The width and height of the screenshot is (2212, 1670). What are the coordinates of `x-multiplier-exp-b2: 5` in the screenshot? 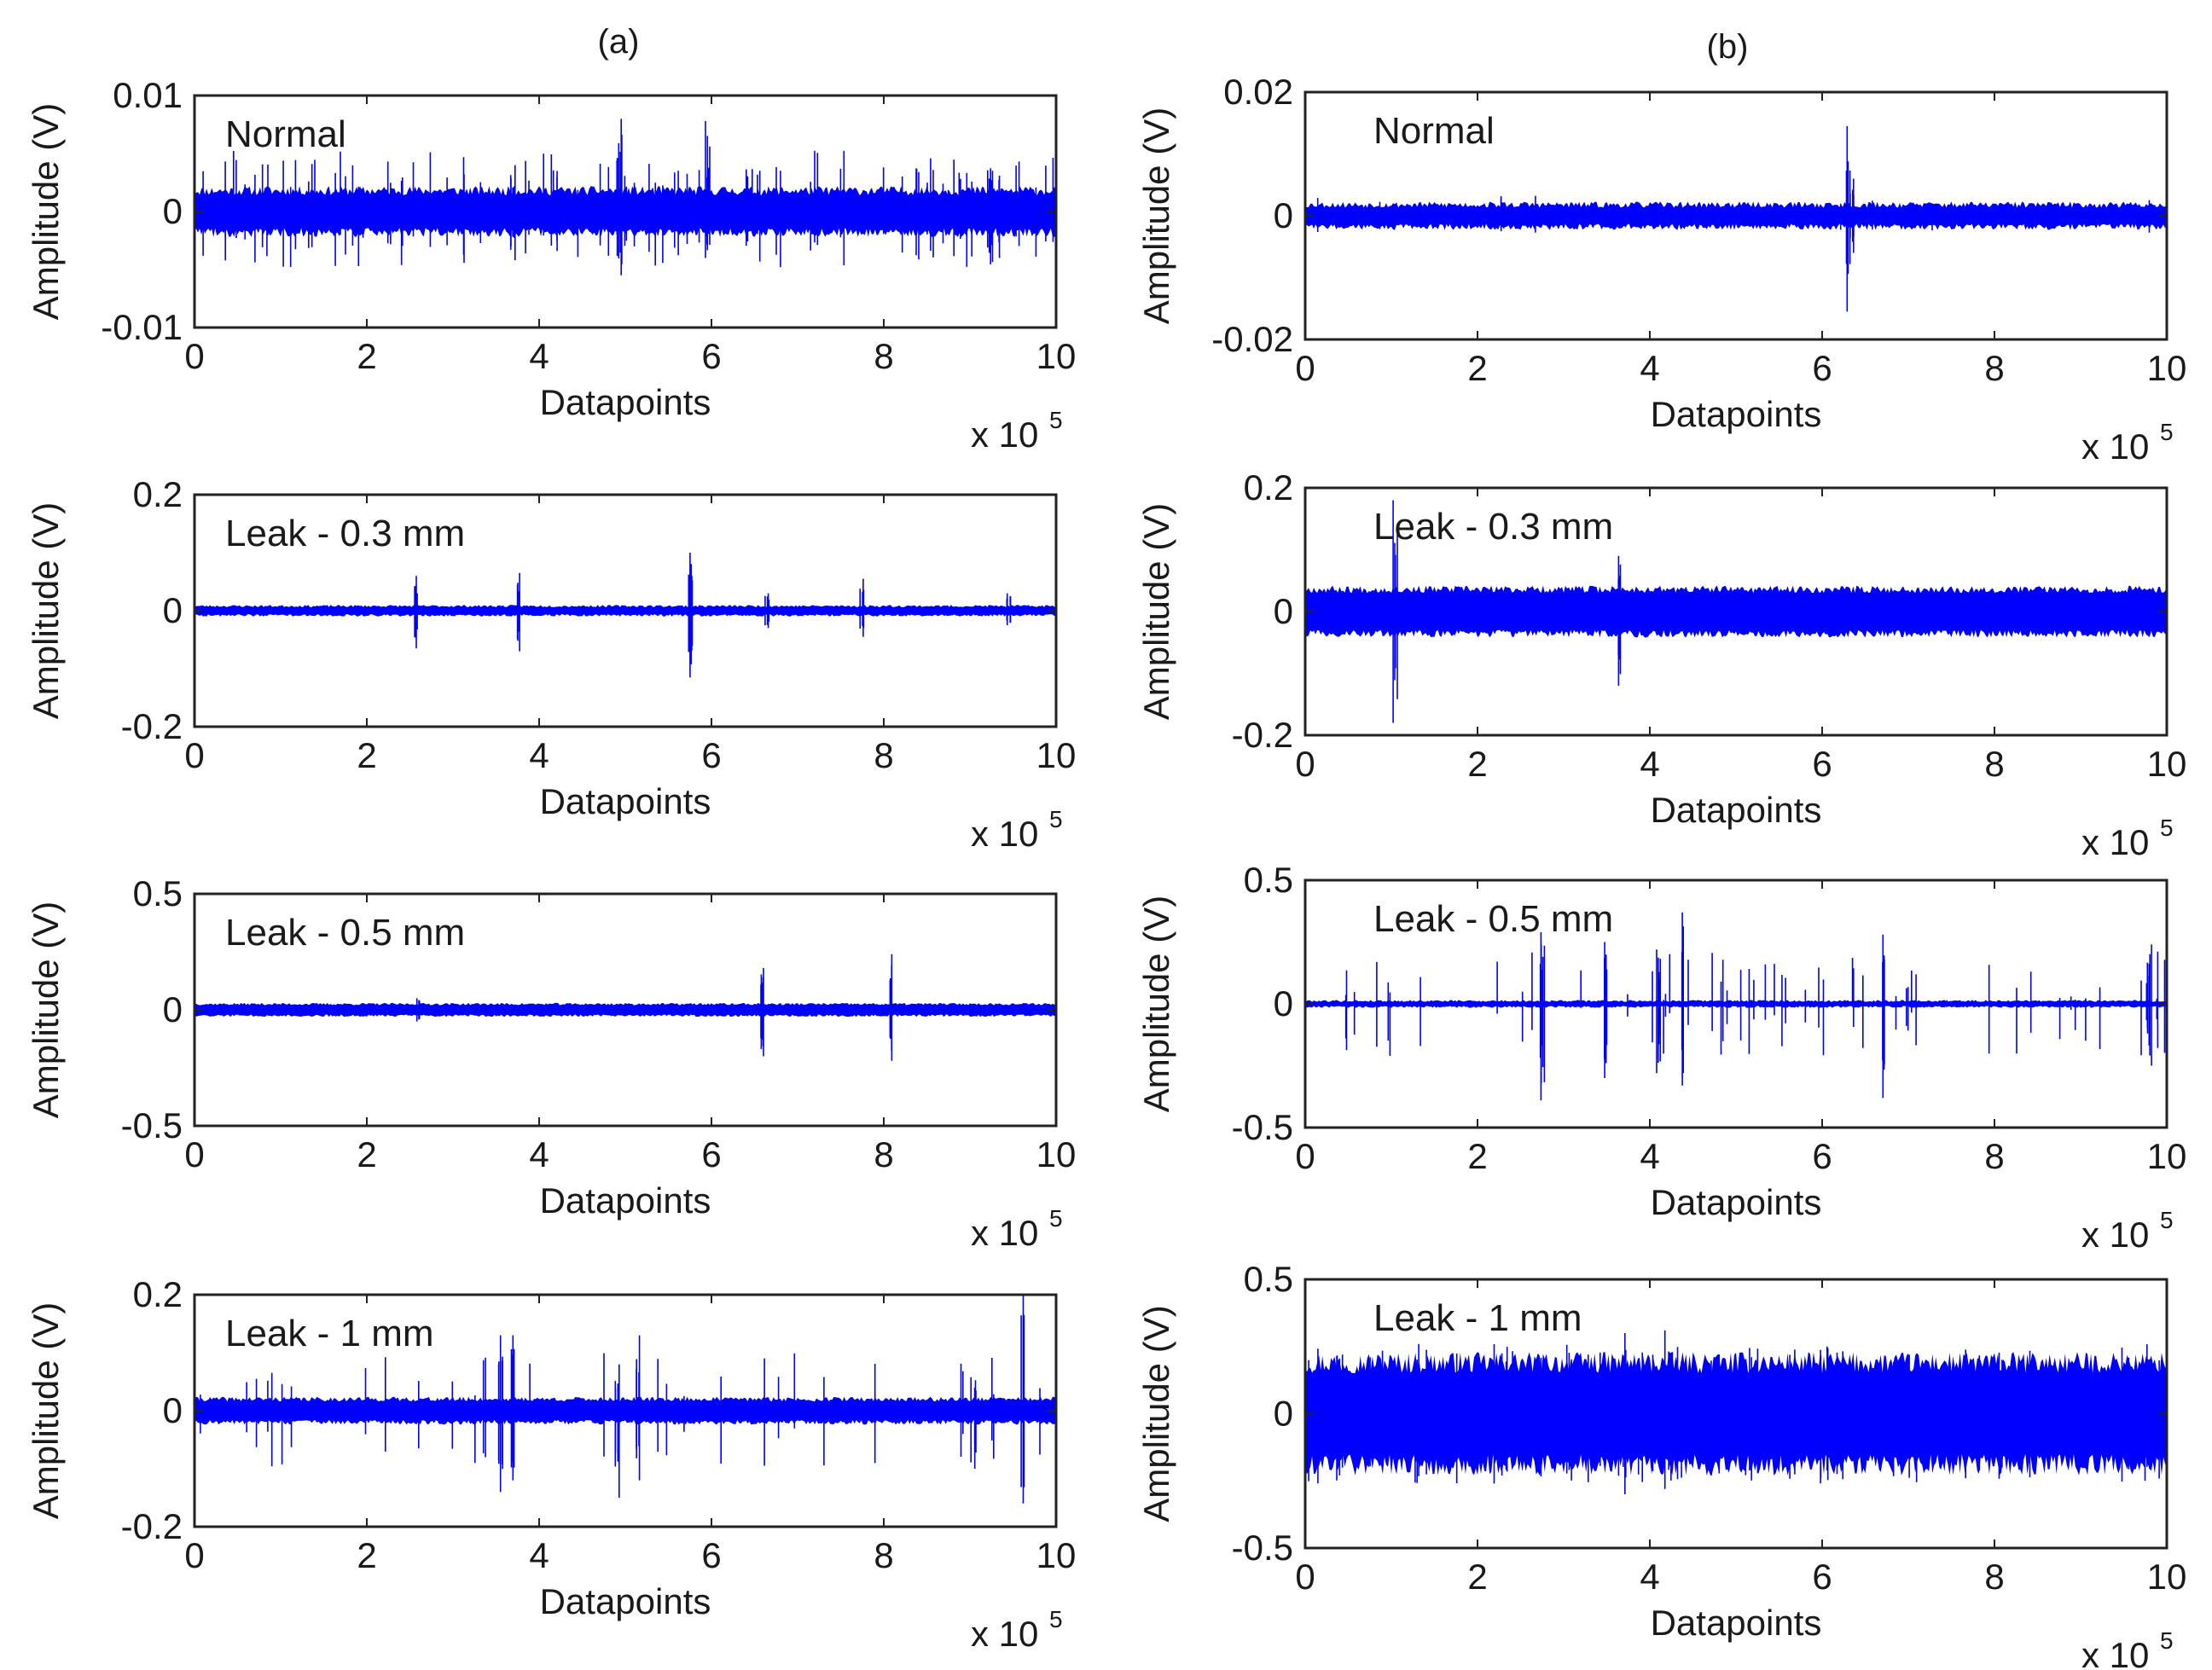 It's located at (2167, 828).